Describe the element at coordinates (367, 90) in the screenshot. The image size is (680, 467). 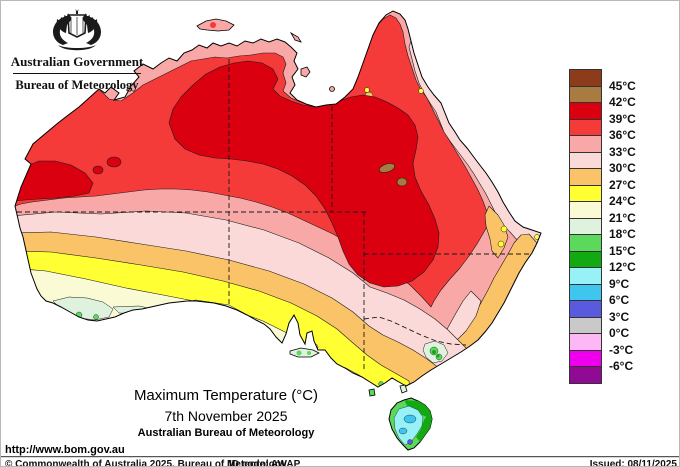
I see `band-atherton-yellow` at that location.